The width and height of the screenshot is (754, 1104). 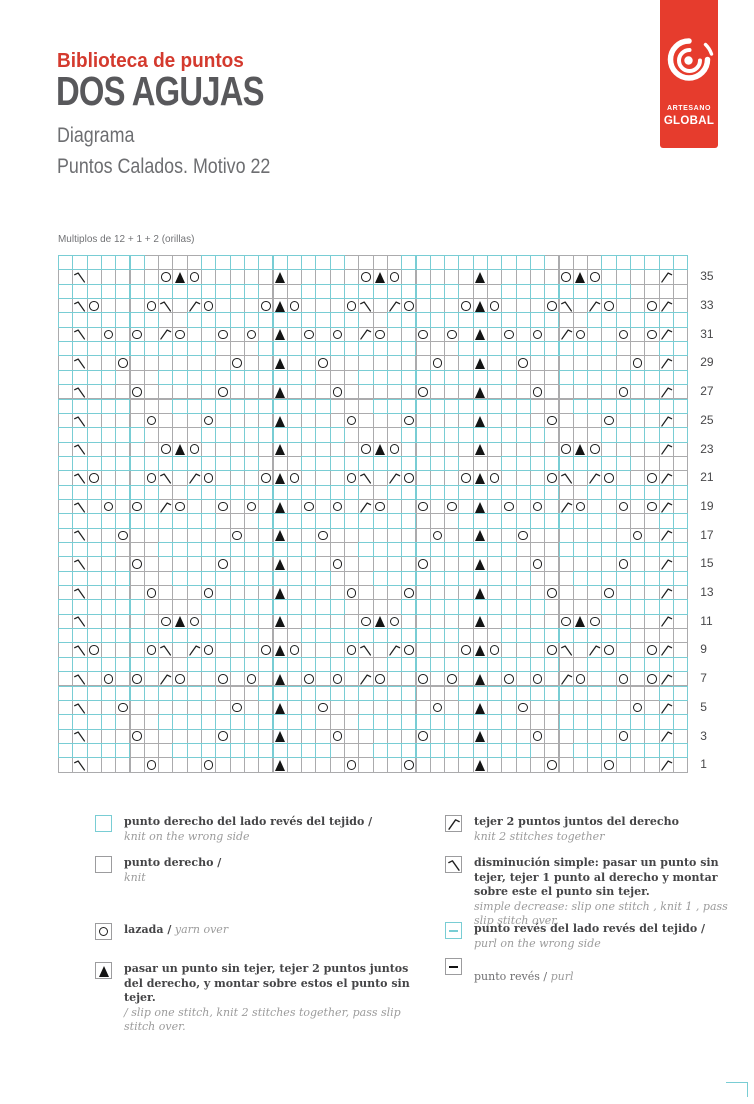 I want to click on k2tog-icon, so click(x=395, y=478).